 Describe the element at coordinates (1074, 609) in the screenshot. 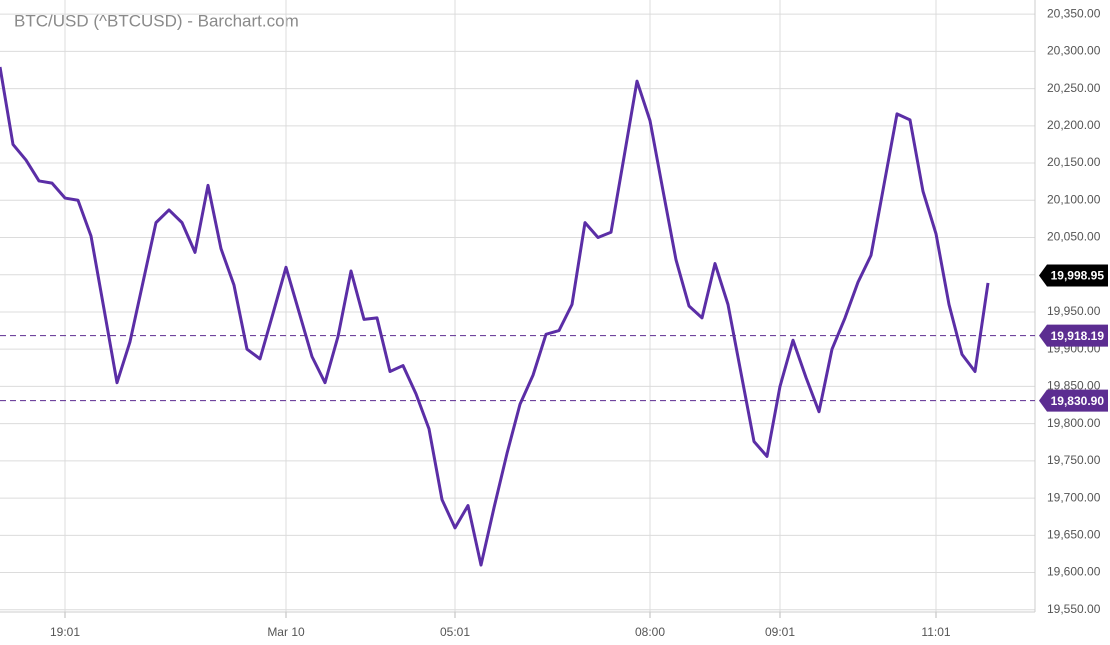

I see `y-tick-label: 19,550.00` at that location.